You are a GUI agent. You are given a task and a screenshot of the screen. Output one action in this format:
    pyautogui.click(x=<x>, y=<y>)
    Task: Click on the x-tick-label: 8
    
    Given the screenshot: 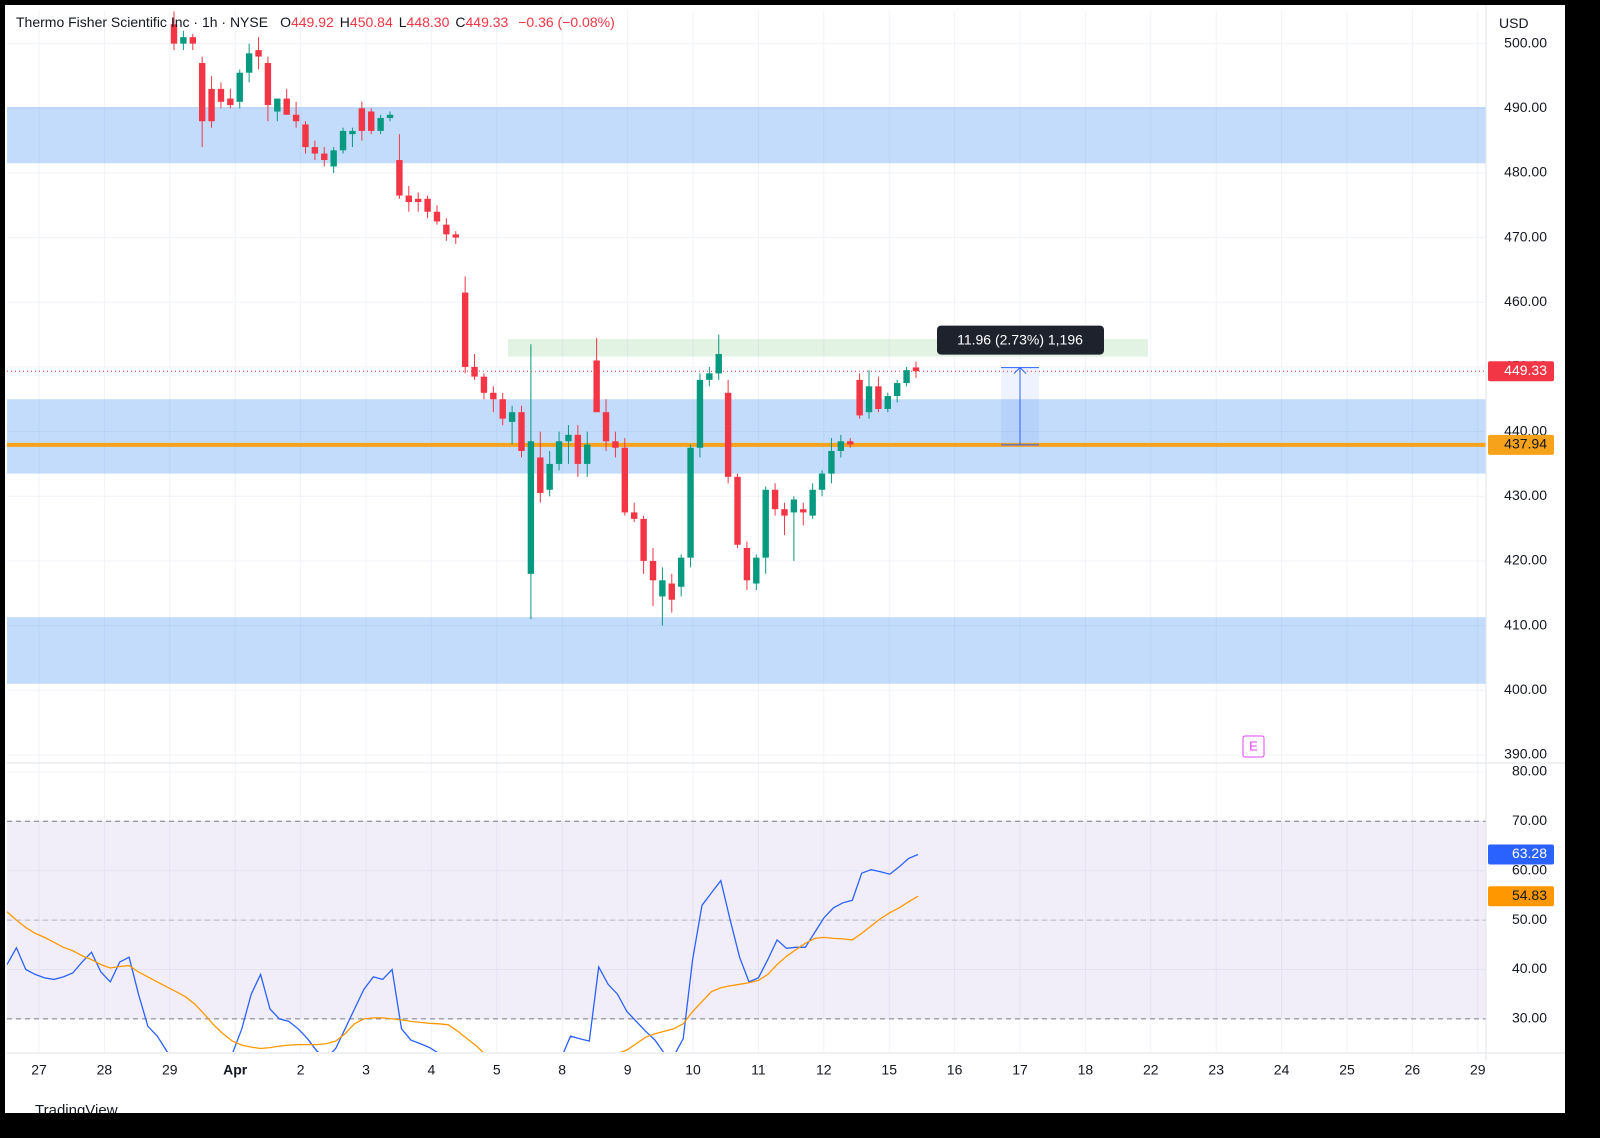 What is the action you would take?
    pyautogui.click(x=562, y=1070)
    